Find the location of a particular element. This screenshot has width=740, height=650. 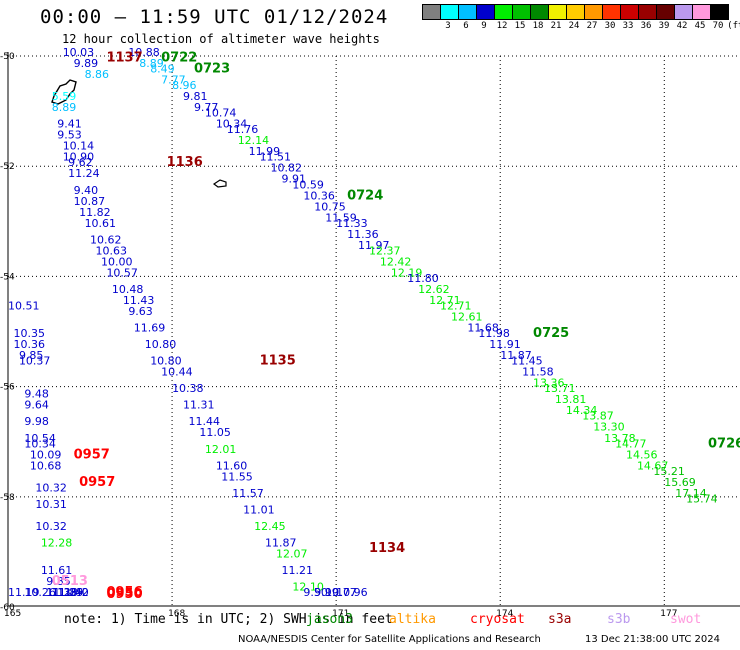

wave-height-value: 9.41 is located at coordinates (69, 124).